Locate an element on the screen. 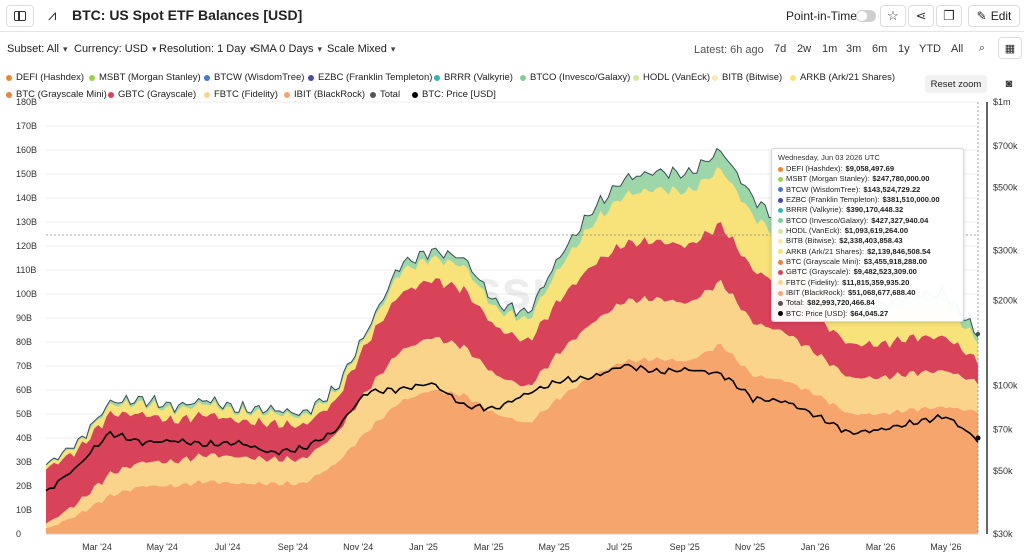 Image resolution: width=1024 pixels, height=558 pixels. range-1y: 1y is located at coordinates (904, 49).